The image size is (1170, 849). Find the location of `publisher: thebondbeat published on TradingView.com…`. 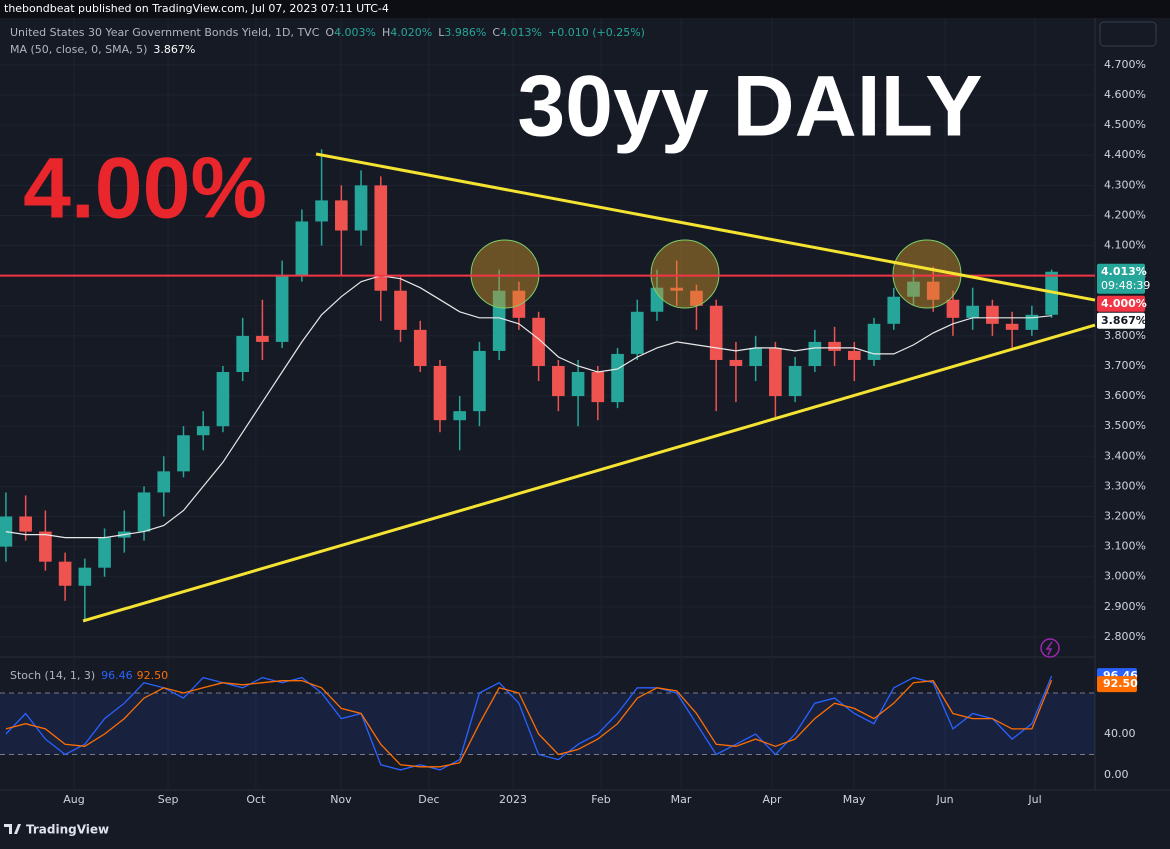

publisher: thebondbeat published on TradingView.com… is located at coordinates (196, 8).